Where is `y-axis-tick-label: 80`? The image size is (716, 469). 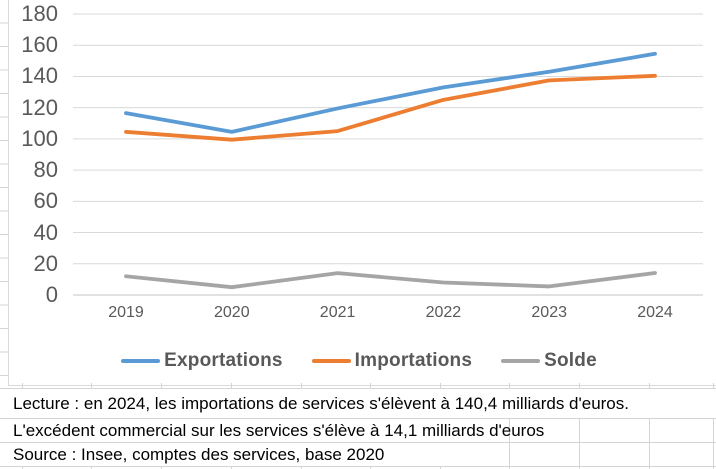
y-axis-tick-label: 80 is located at coordinates (45, 170).